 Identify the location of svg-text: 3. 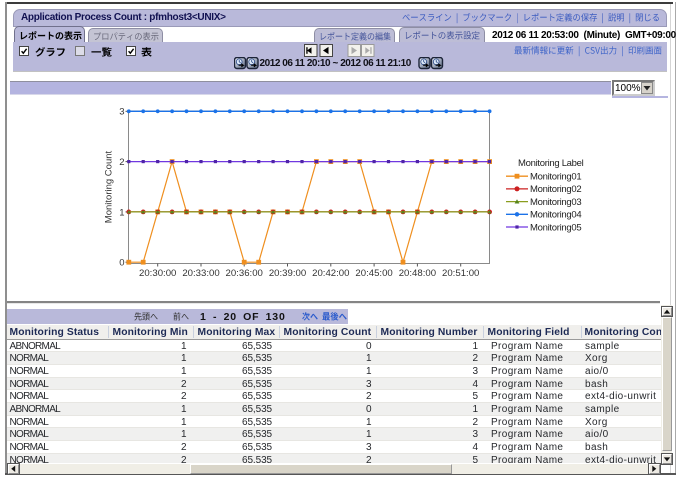
(121, 112).